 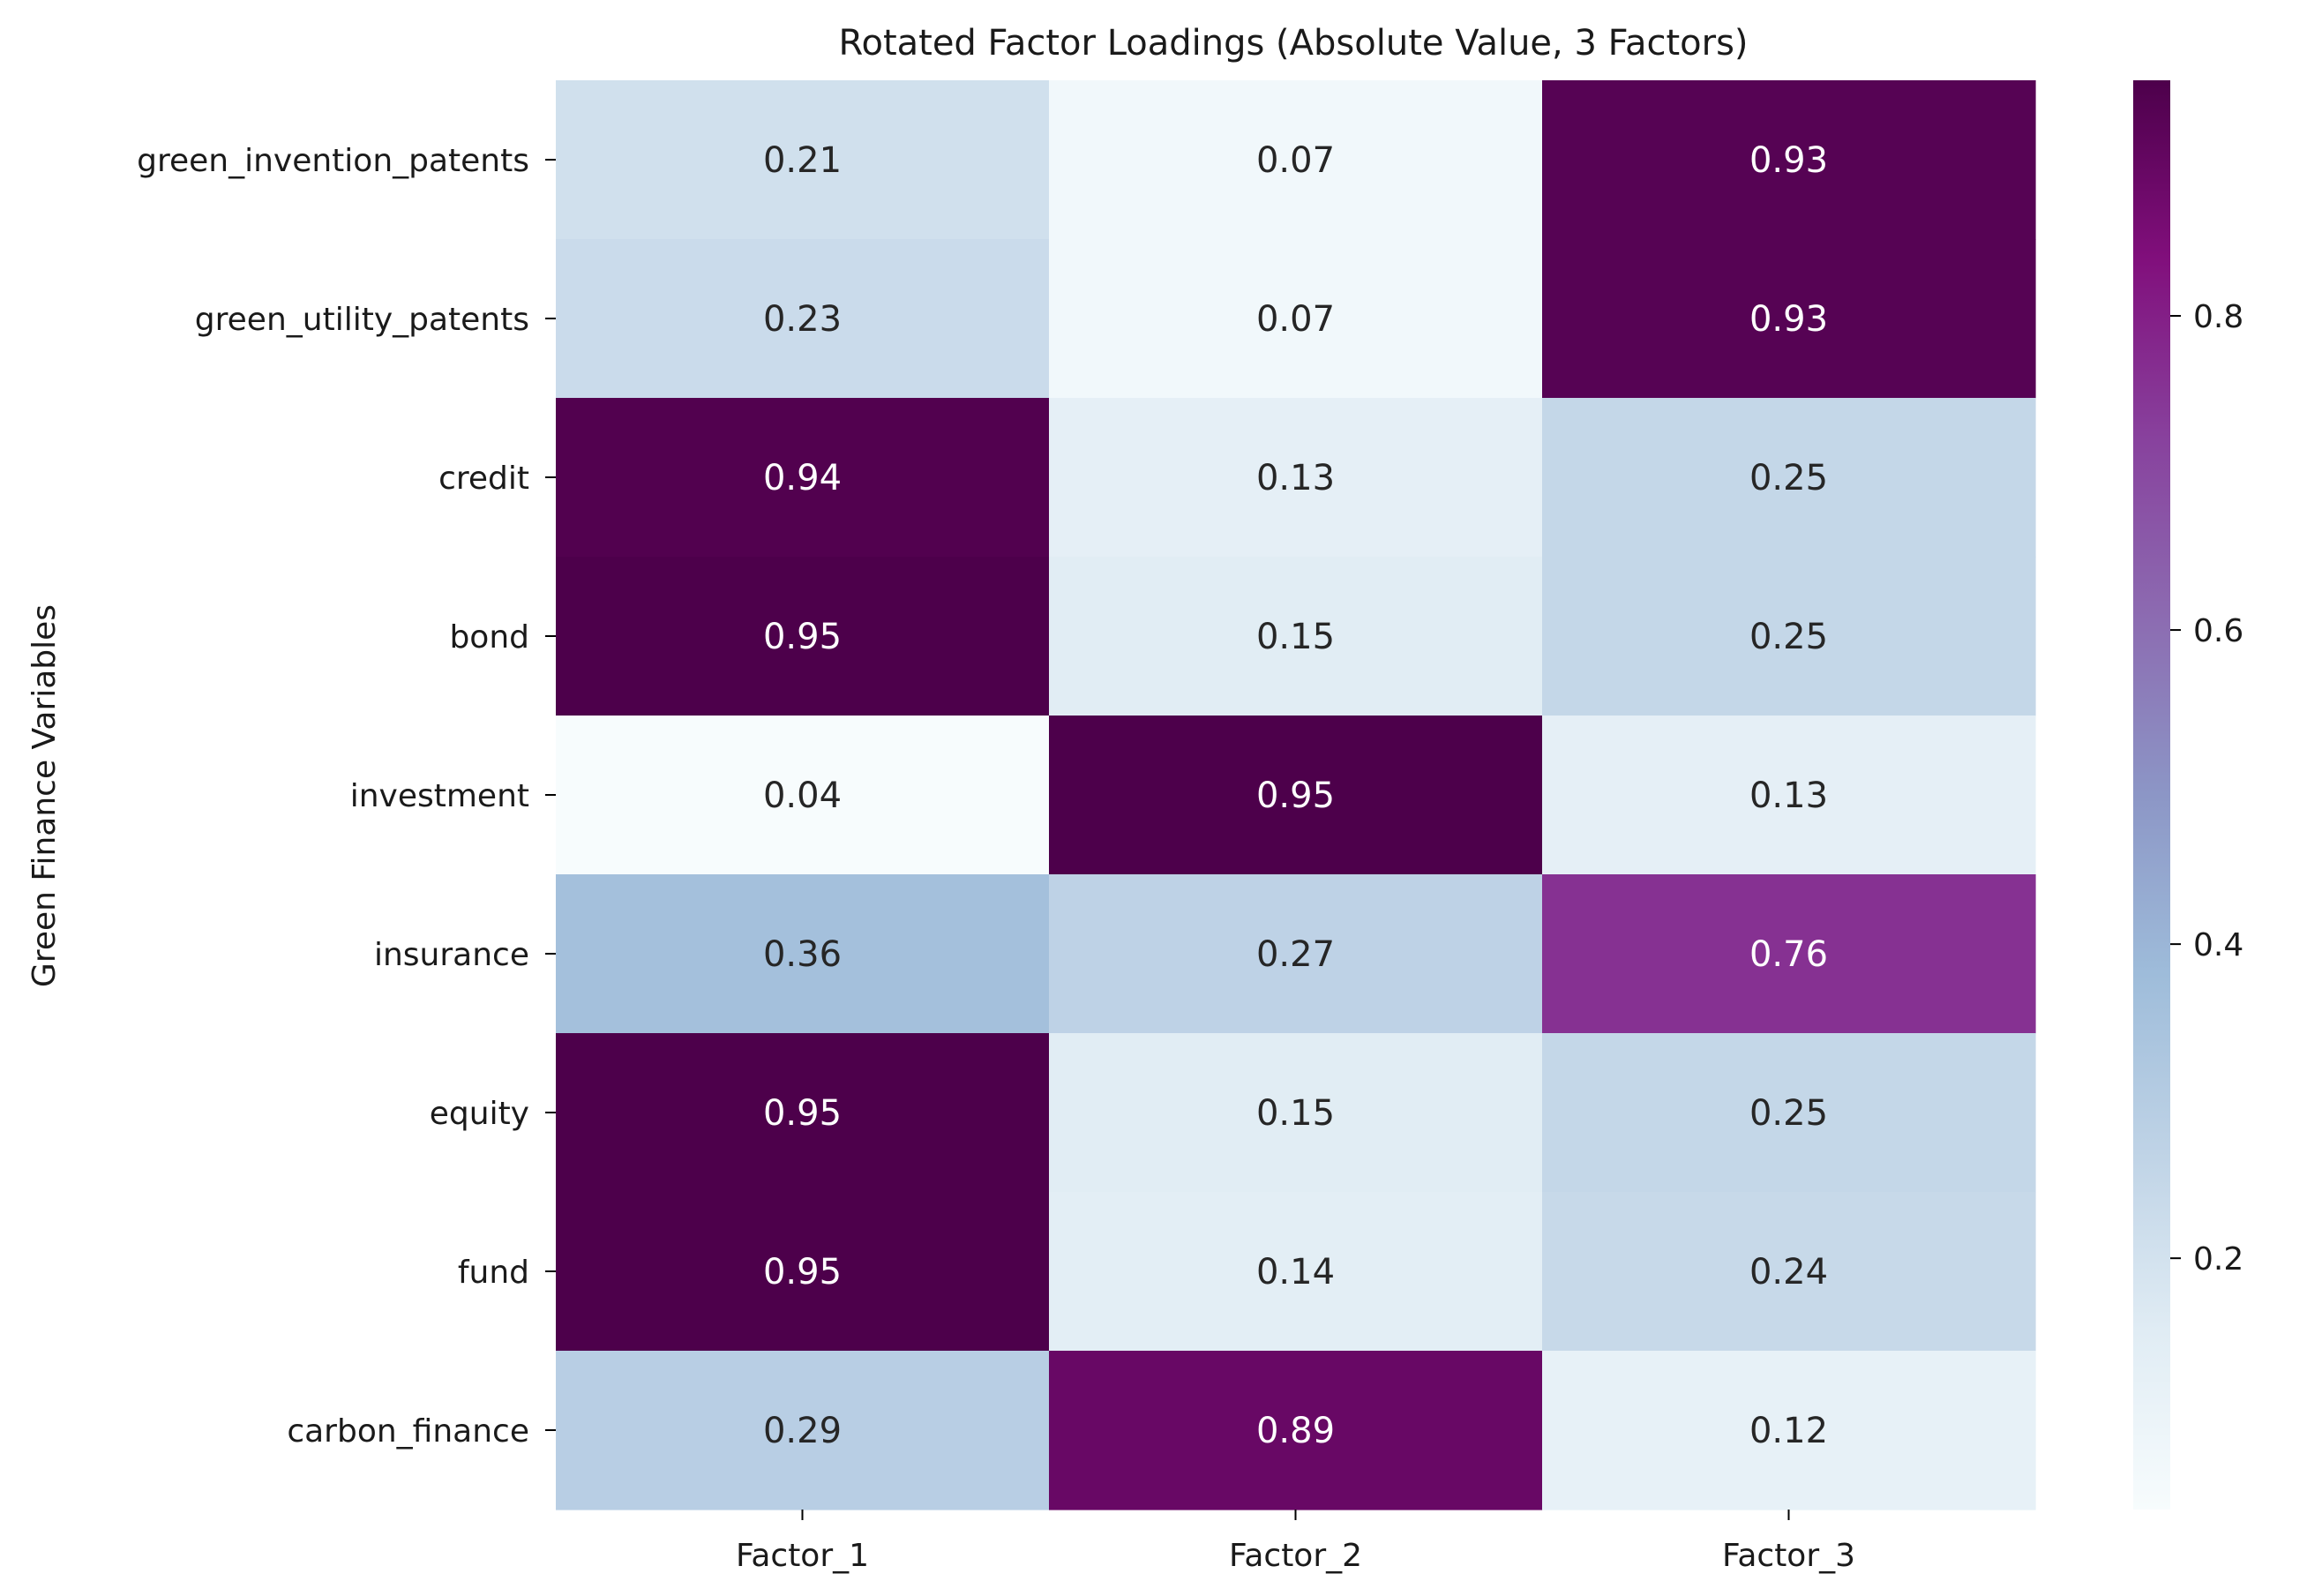 I want to click on y-tick-label: insurance, so click(x=451, y=955).